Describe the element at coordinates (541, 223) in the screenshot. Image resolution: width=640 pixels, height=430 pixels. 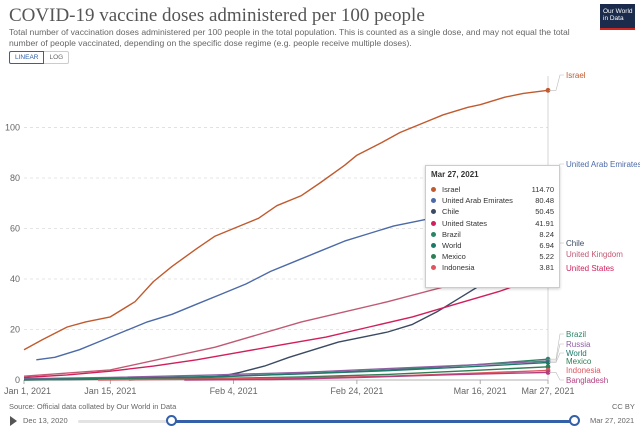
I see `tooltip-value: 41.91` at that location.